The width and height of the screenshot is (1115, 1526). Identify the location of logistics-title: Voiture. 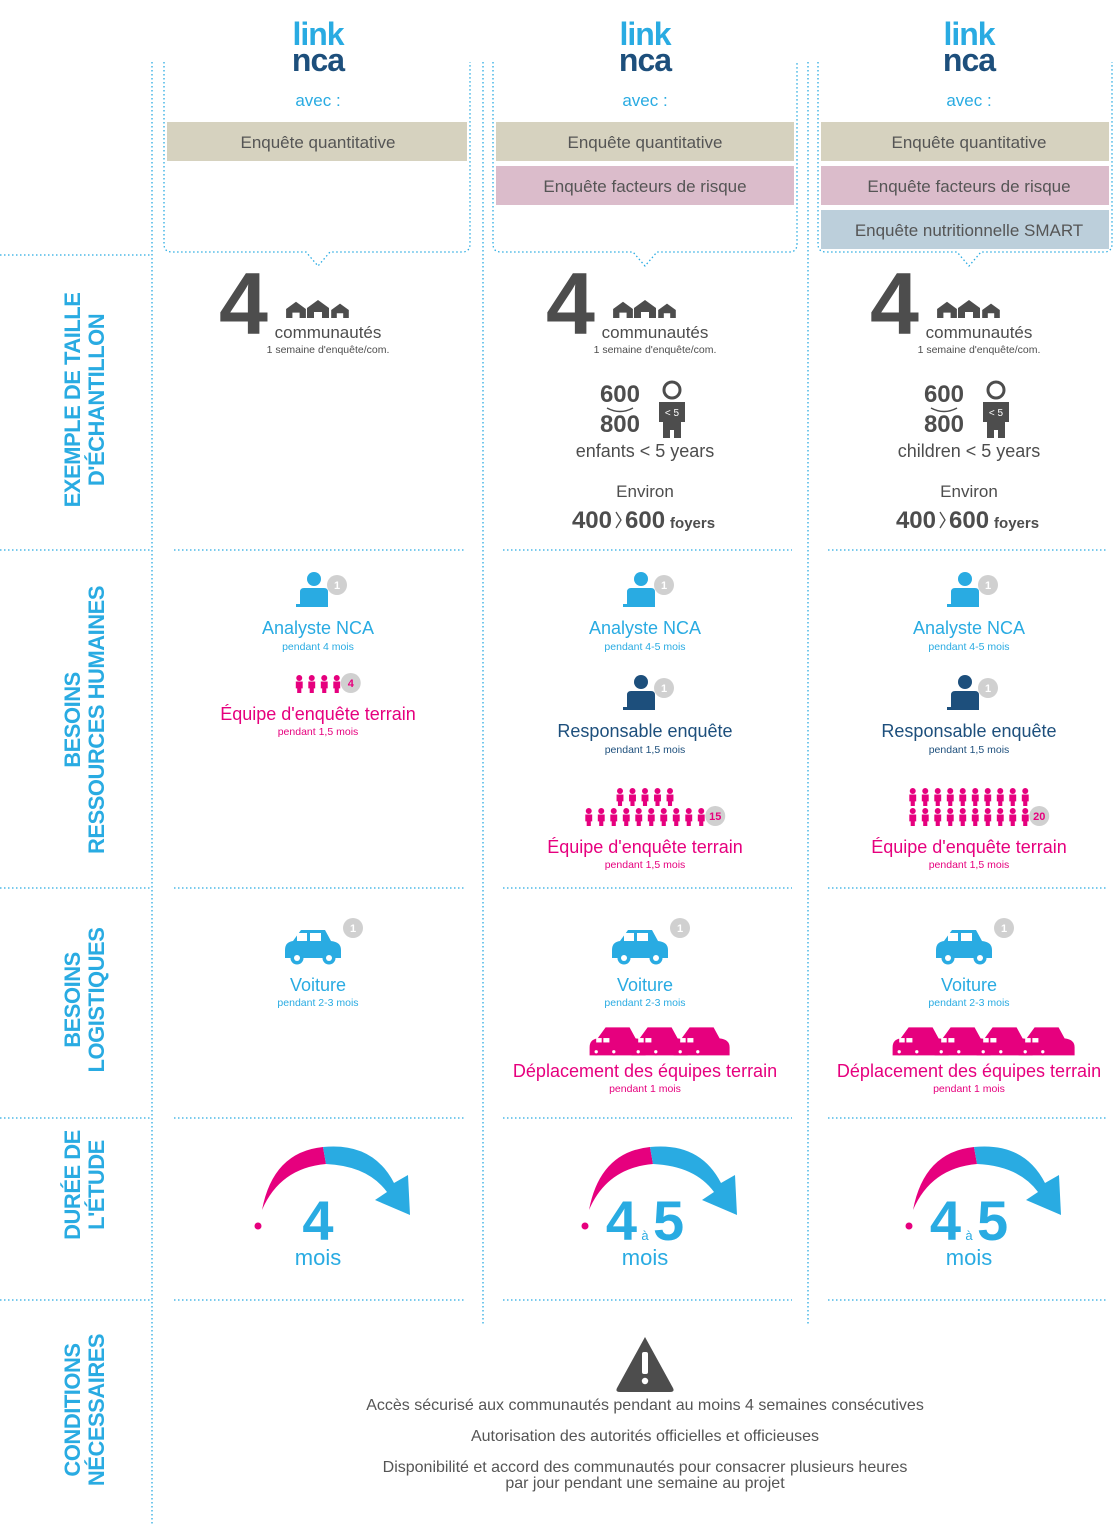
(318, 985).